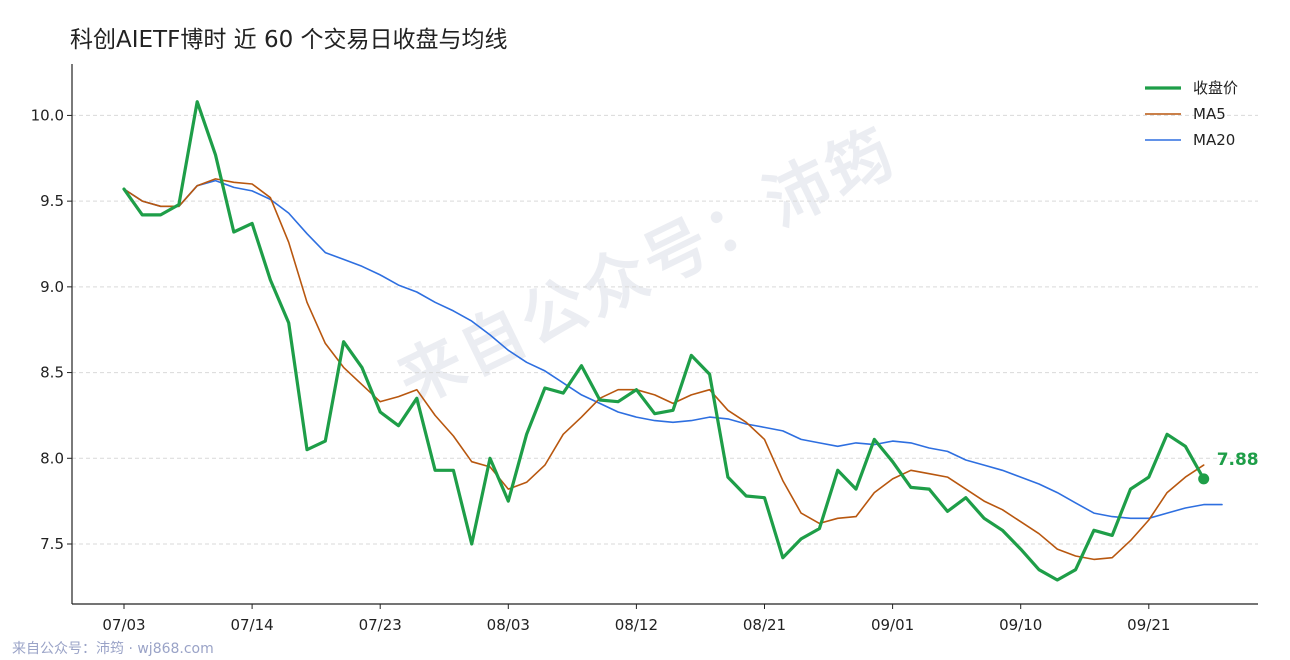 The image size is (1290, 660). What do you see at coordinates (380, 625) in the screenshot?
I see `x-tick-label: 07/23` at bounding box center [380, 625].